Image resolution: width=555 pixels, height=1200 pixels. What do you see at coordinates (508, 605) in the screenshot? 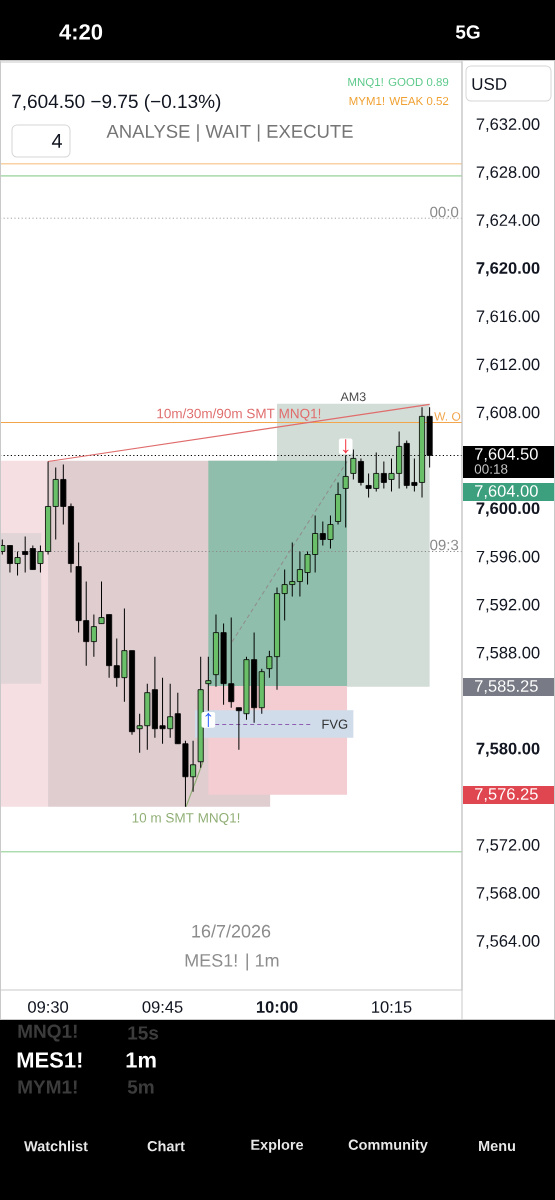
I see `y-tick-label: 7,592.00` at bounding box center [508, 605].